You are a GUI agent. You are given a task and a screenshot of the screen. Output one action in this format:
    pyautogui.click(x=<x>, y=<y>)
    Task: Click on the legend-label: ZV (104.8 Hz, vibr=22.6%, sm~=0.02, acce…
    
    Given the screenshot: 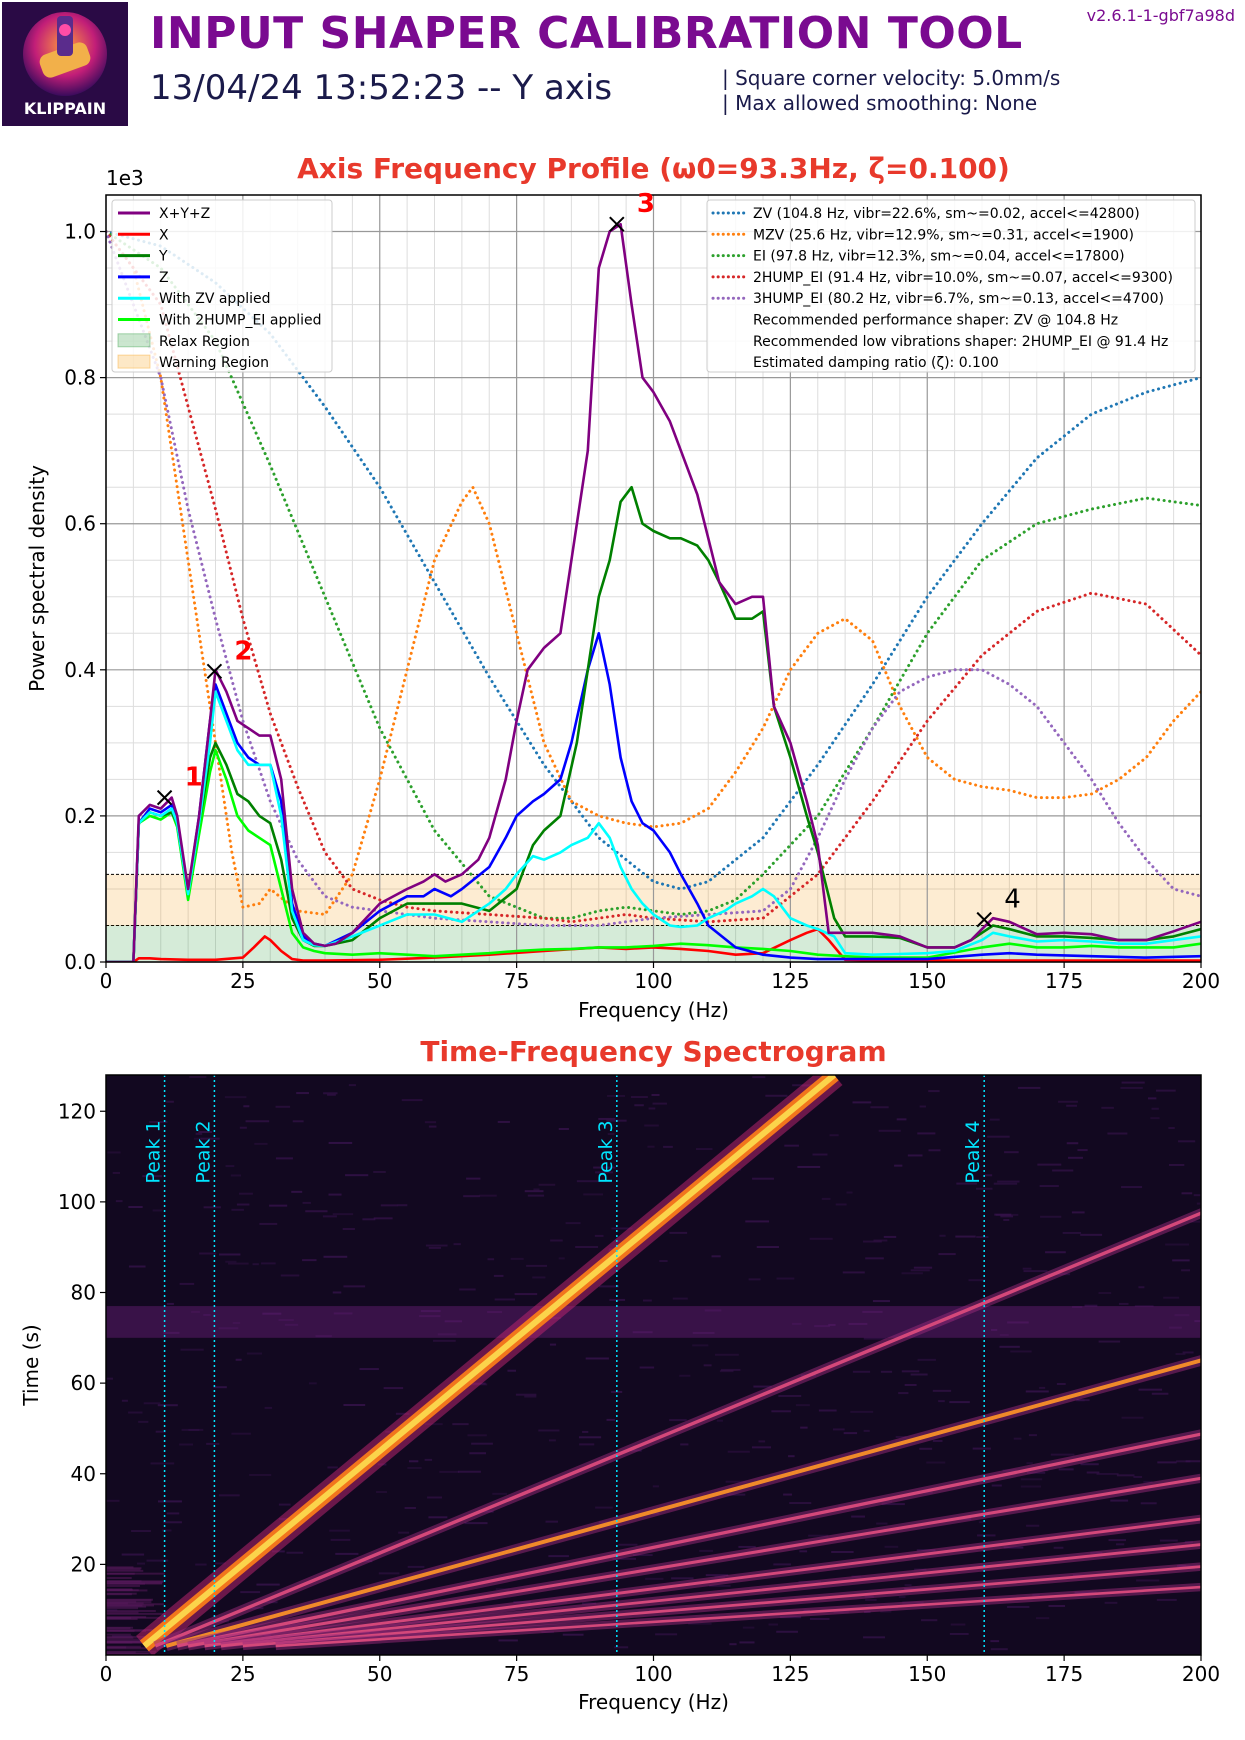 What is the action you would take?
    pyautogui.click(x=946, y=214)
    